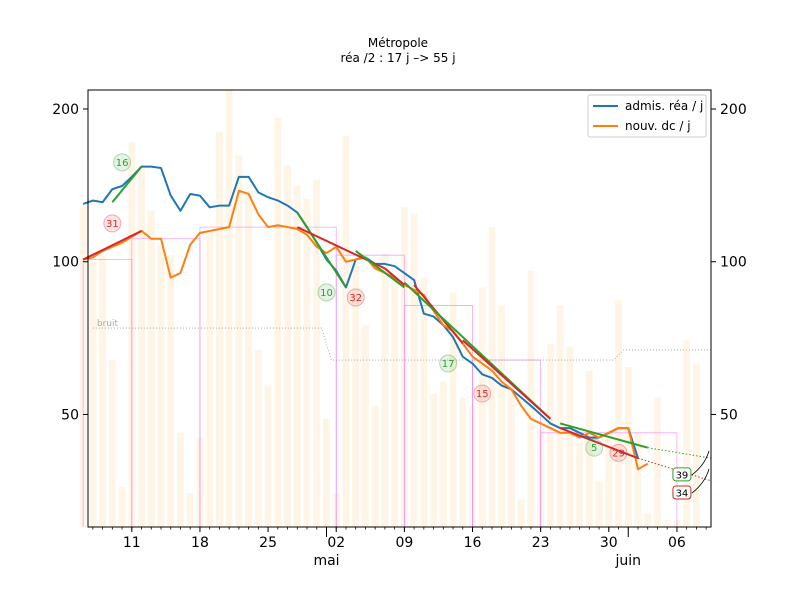 The width and height of the screenshot is (800, 600). Describe the element at coordinates (677, 543) in the screenshot. I see `x-tick-label: 06` at that location.